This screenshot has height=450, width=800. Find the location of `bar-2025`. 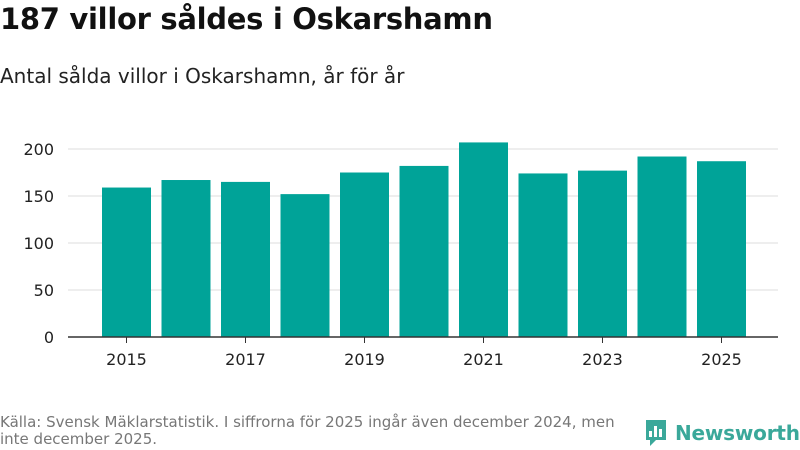

bar-2025 is located at coordinates (721, 249).